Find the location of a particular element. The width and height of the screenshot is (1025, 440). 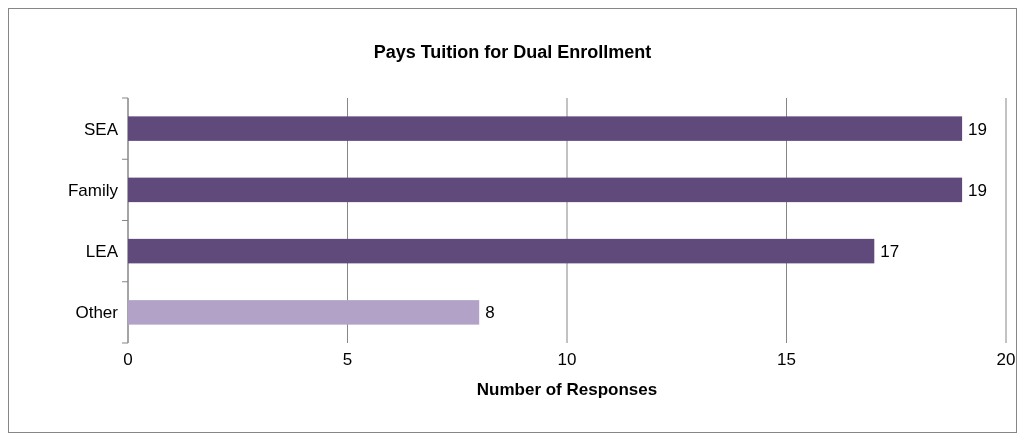

y-tick-label: Other is located at coordinates (97, 313).